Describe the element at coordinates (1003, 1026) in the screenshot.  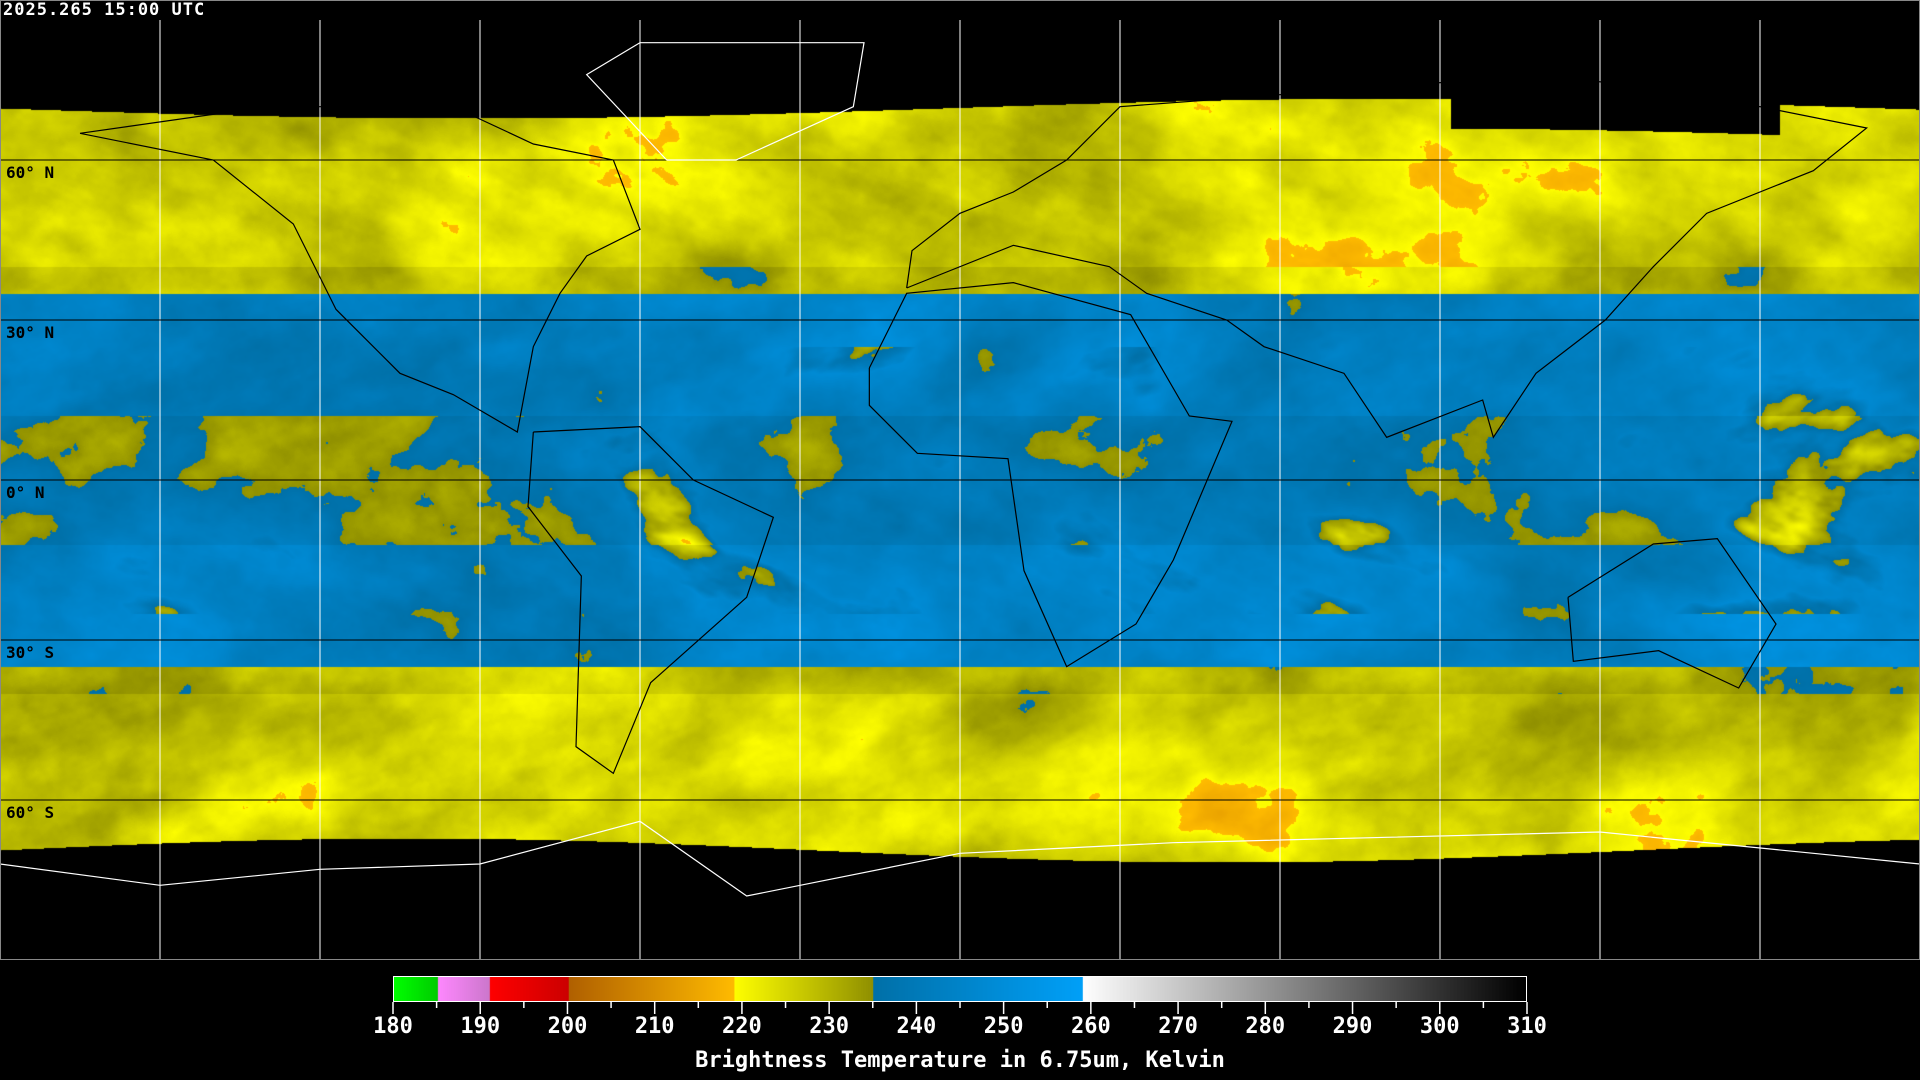
I see `tick-label-250: 250` at that location.